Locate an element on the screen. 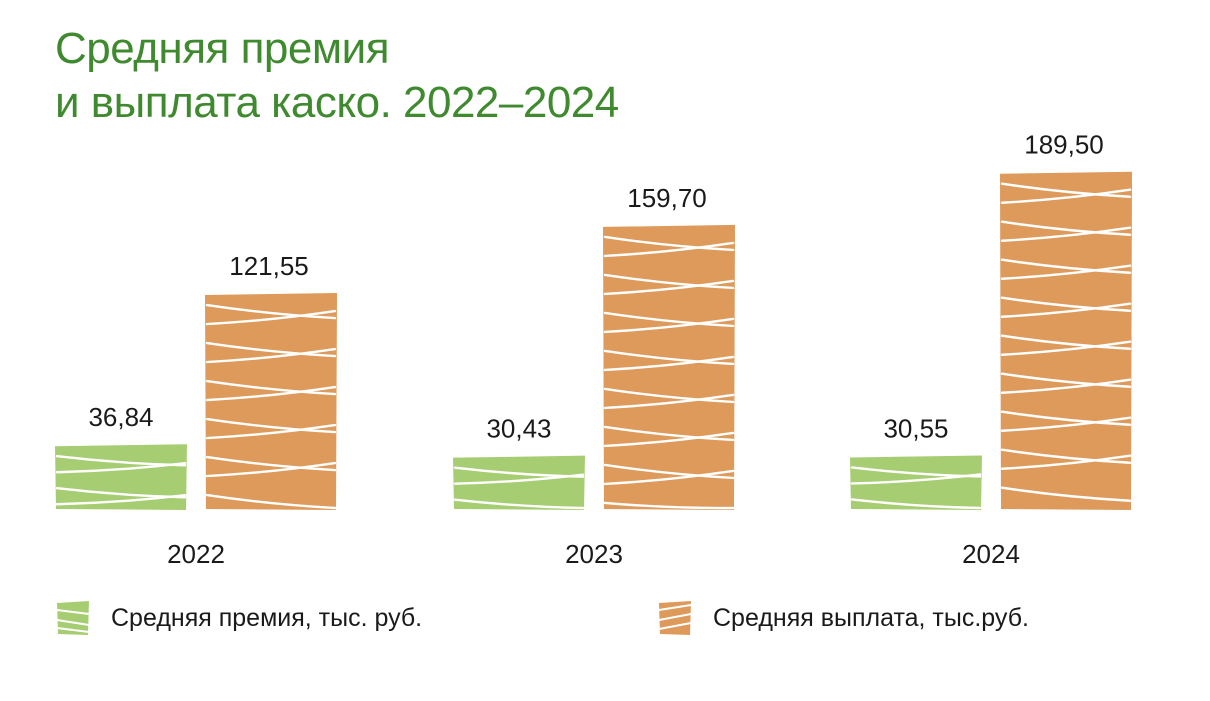 This screenshot has height=701, width=1210. value-label-premium-2023: 30,43 is located at coordinates (518, 429).